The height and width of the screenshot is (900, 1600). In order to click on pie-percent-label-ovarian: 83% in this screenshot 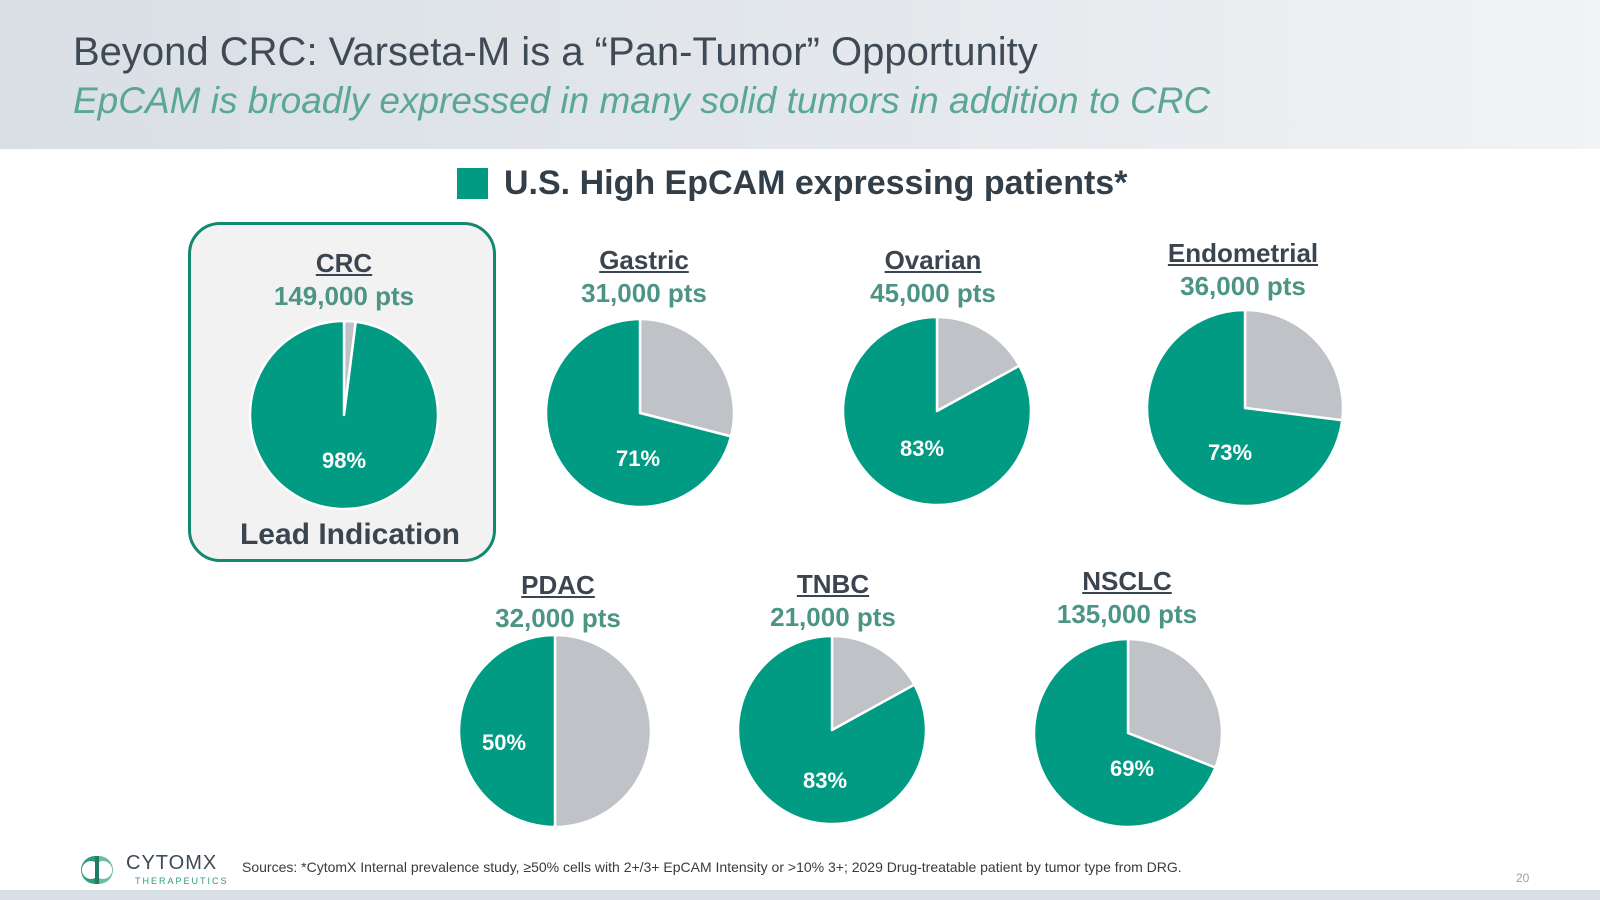, I will do `click(922, 448)`.